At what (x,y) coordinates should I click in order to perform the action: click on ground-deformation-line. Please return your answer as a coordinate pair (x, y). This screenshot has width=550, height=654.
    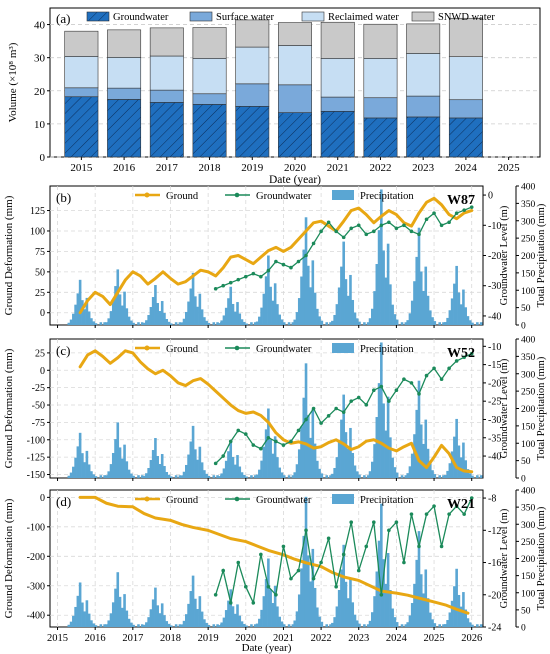
    Looking at the image, I should click on (276, 255).